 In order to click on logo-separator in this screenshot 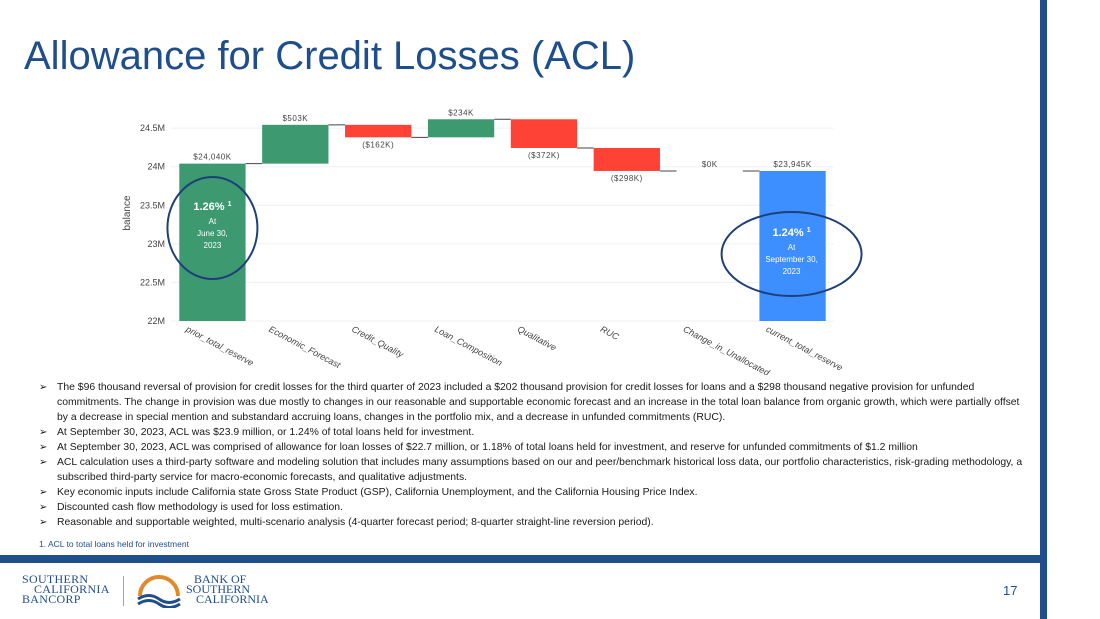, I will do `click(123, 591)`.